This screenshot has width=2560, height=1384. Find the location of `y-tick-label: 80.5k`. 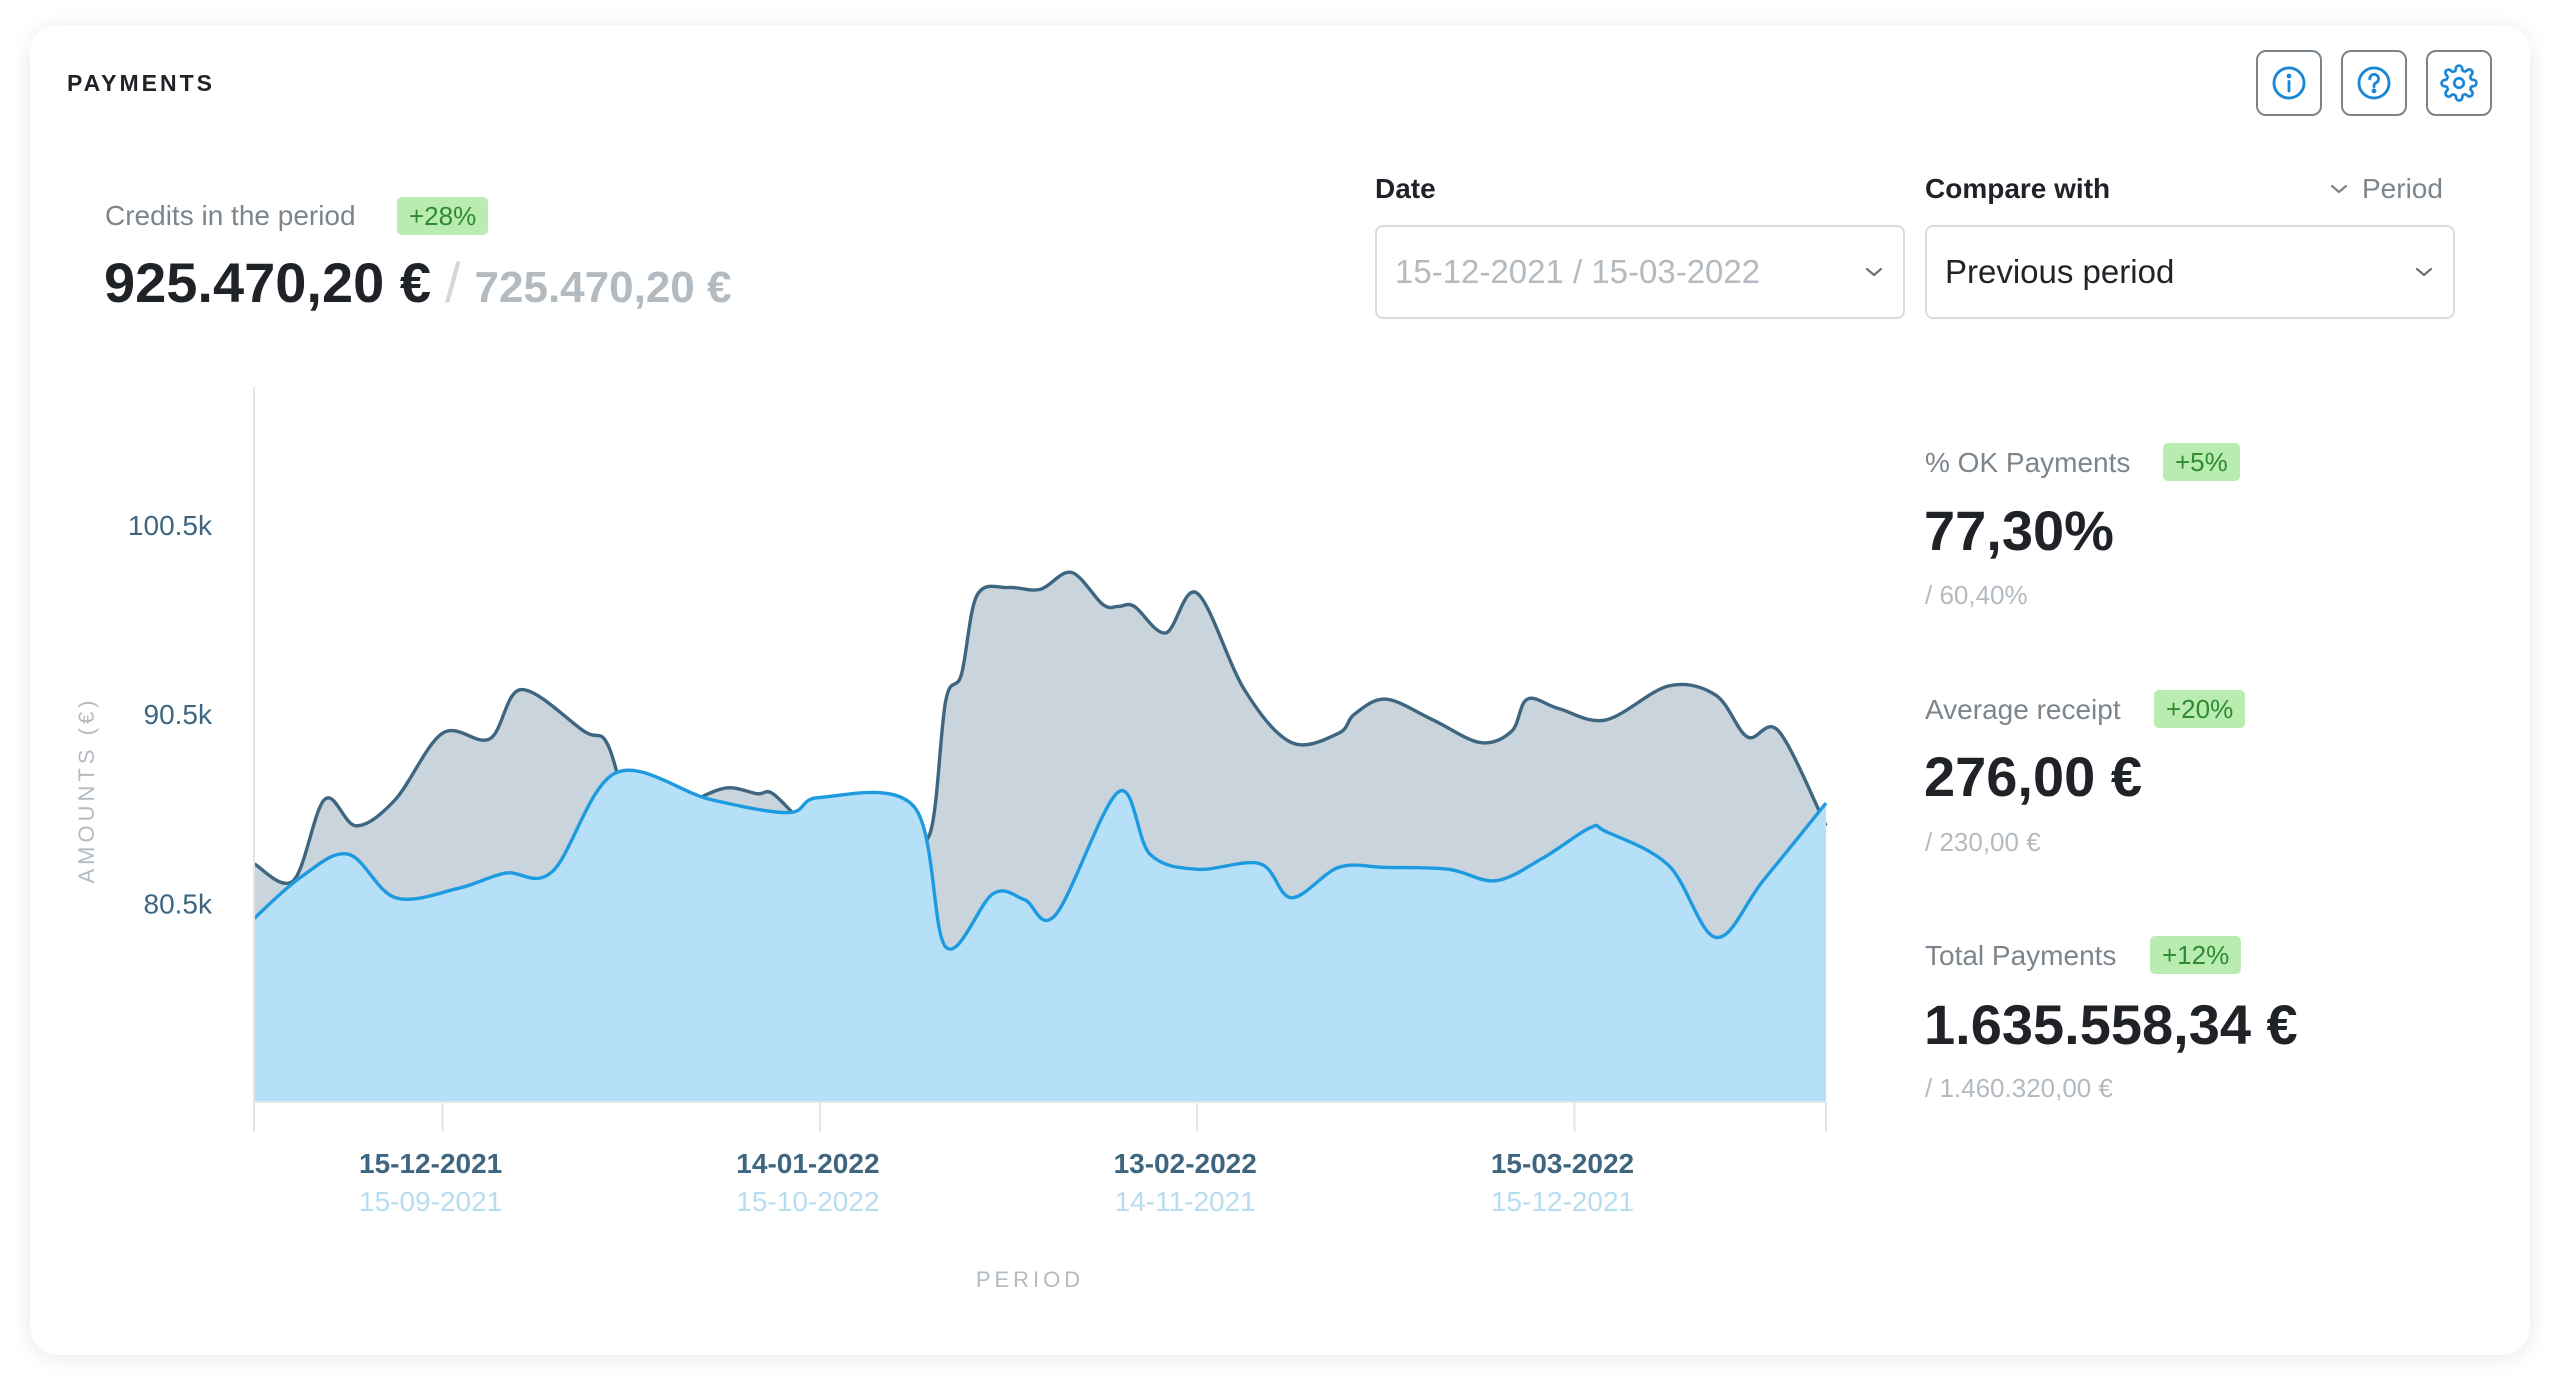

y-tick-label: 80.5k is located at coordinates (178, 903).